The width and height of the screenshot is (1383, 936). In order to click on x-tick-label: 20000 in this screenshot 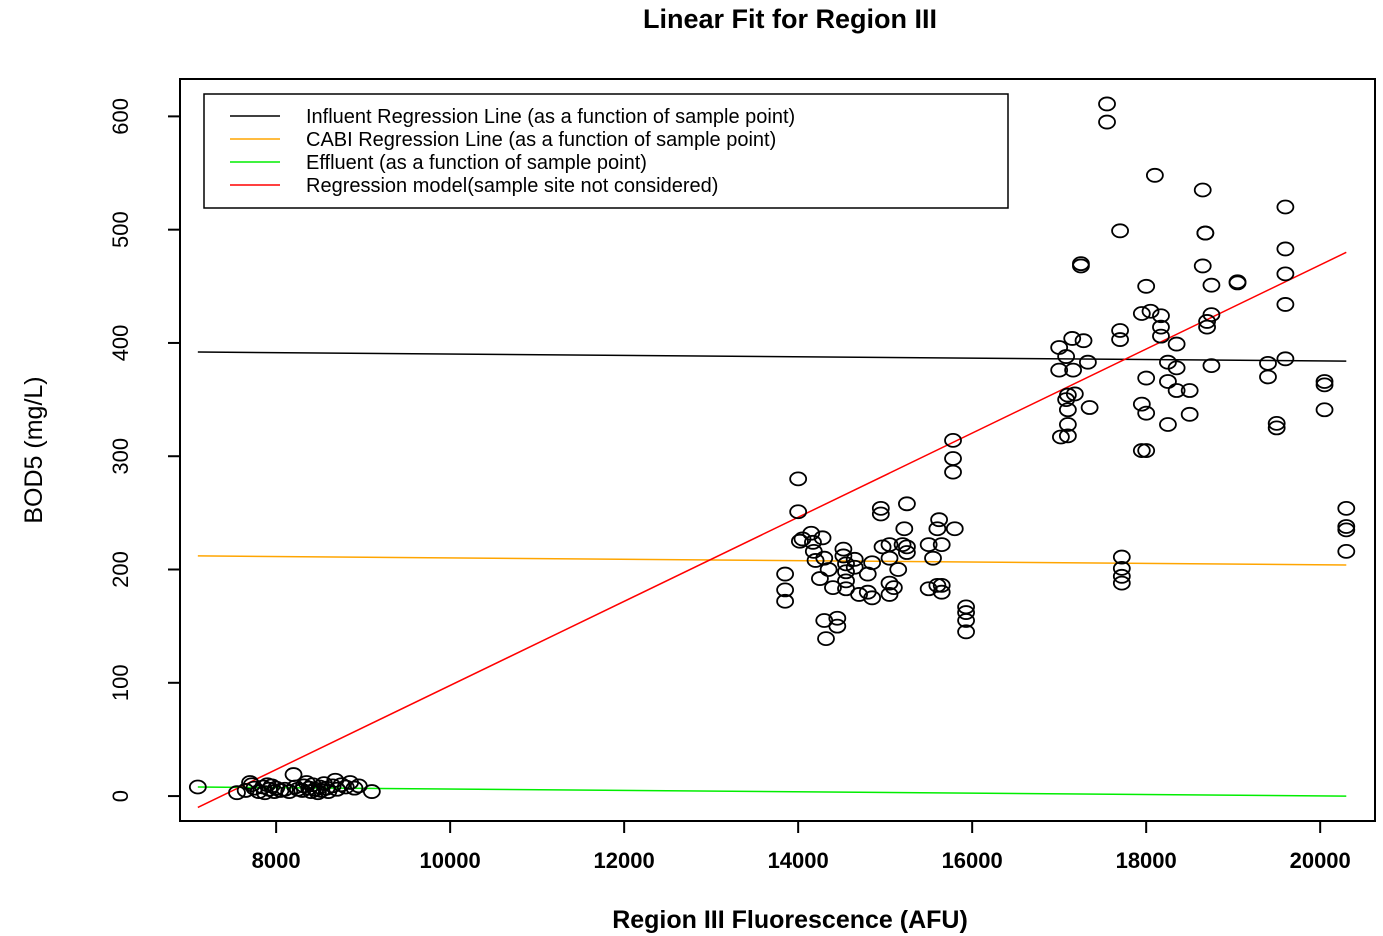, I will do `click(1320, 860)`.